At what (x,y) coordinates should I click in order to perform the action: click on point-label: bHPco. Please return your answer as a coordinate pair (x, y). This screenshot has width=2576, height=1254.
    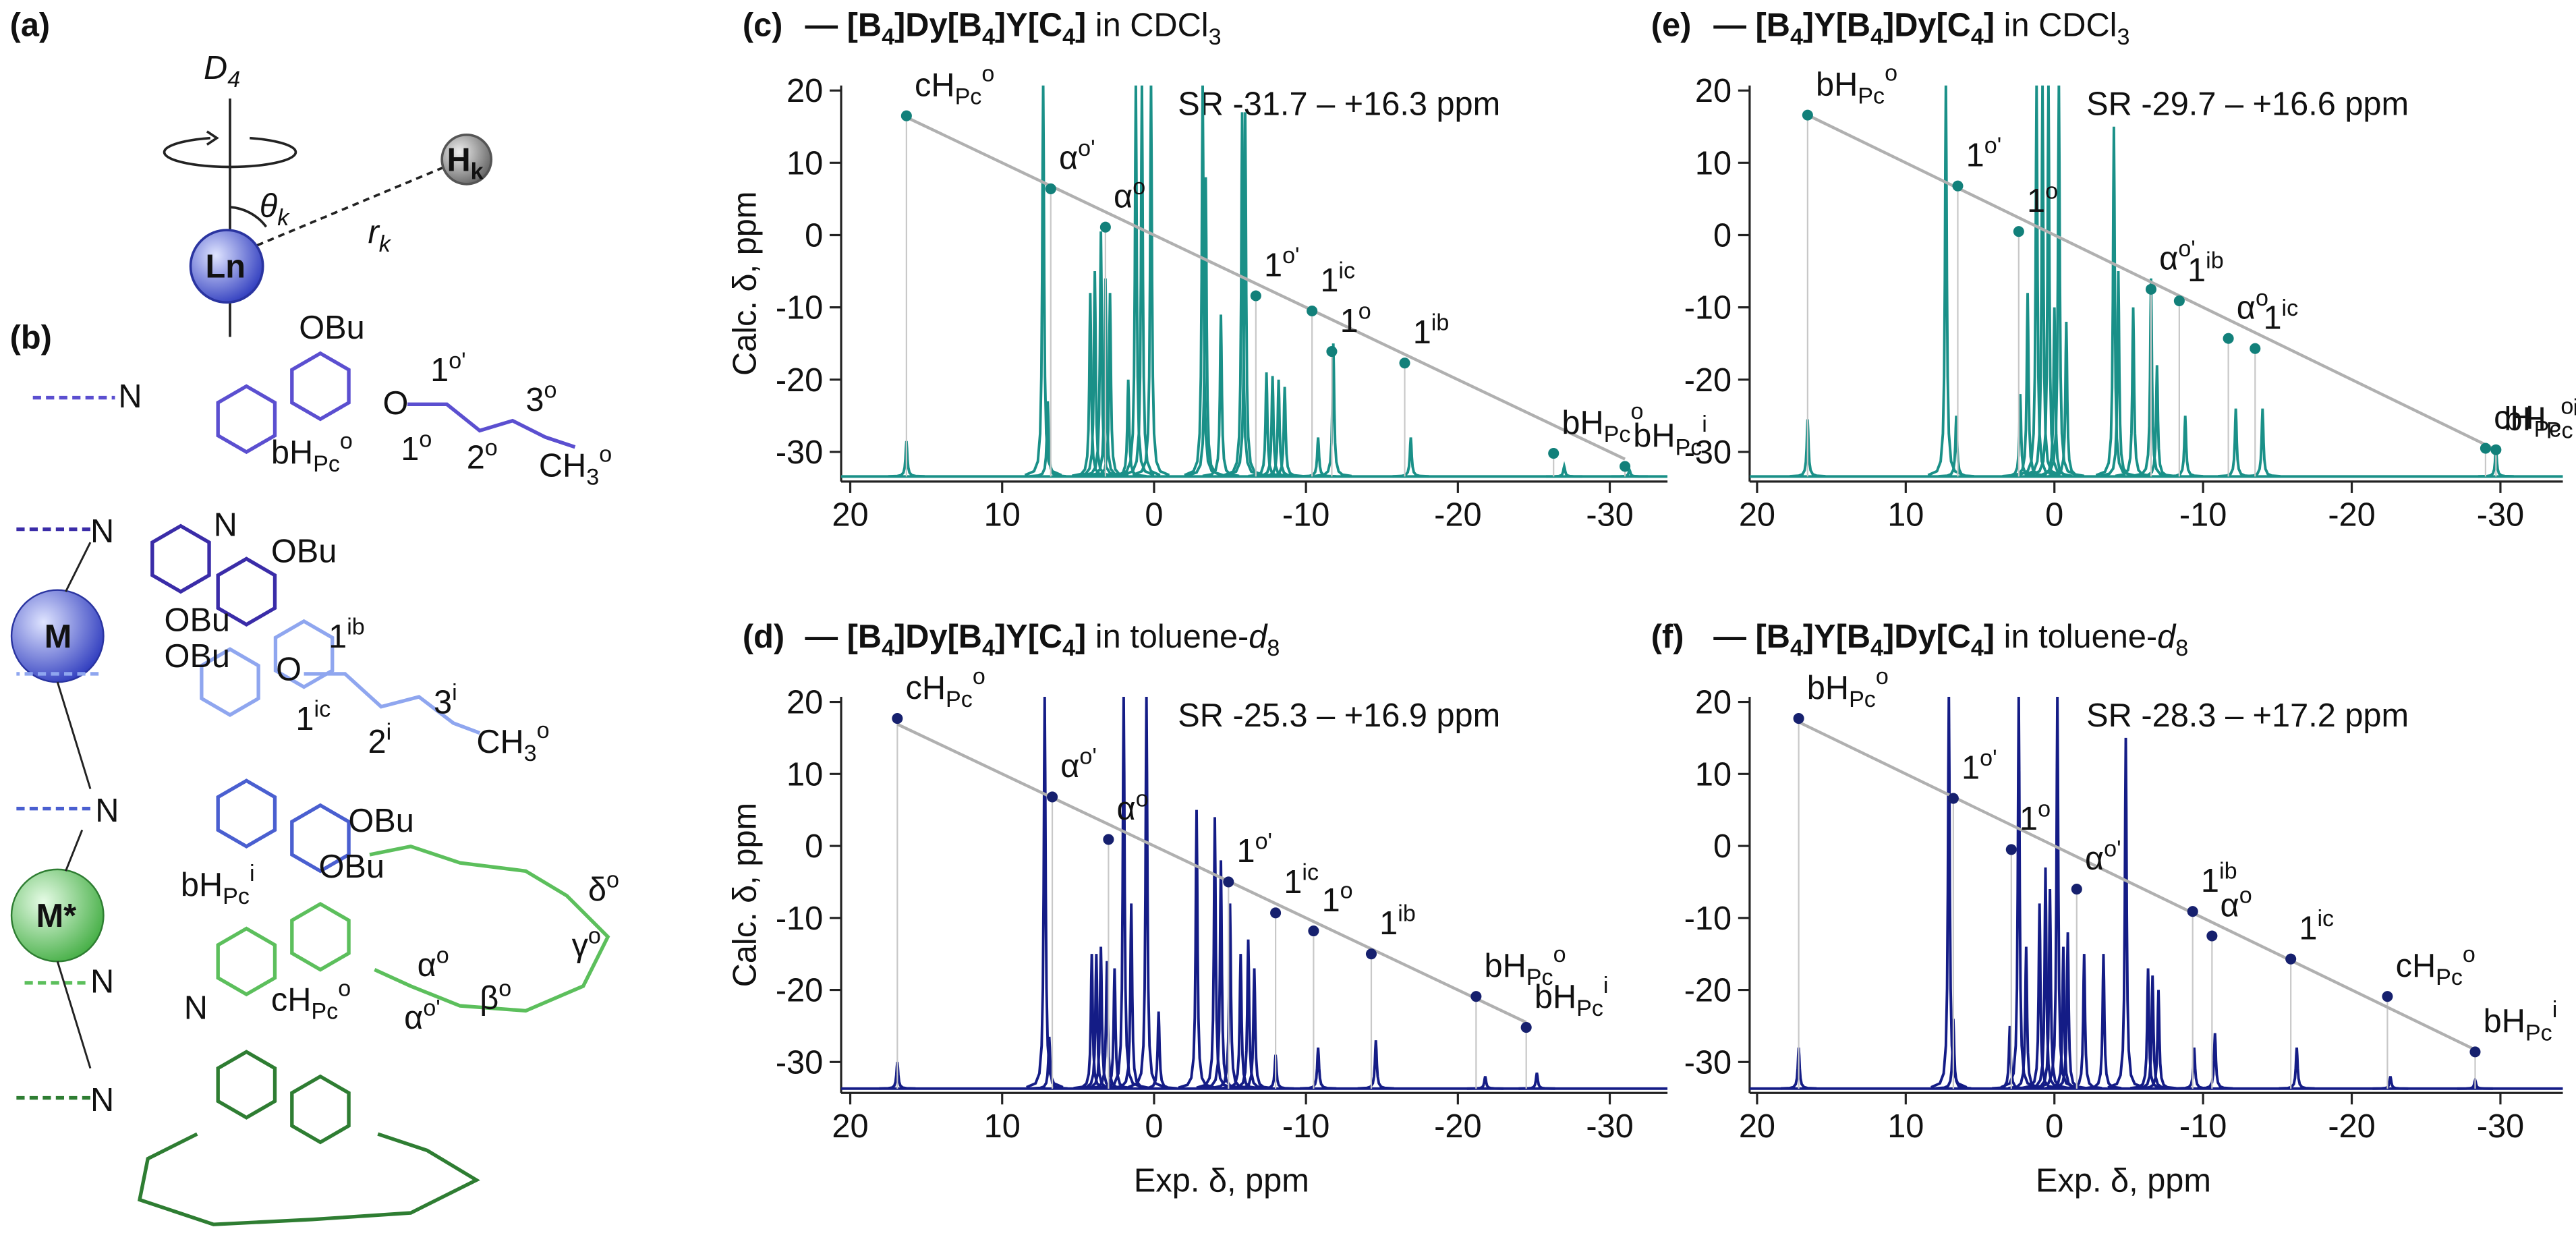
    Looking at the image, I should click on (1602, 423).